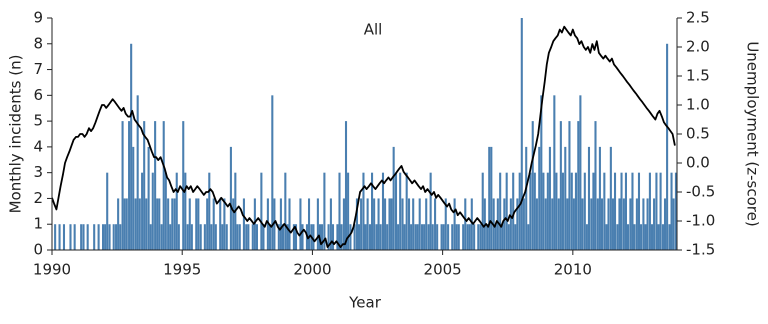 The height and width of the screenshot is (324, 768). Describe the element at coordinates (700, 192) in the screenshot. I see `y2-tick-label: -0.5` at that location.